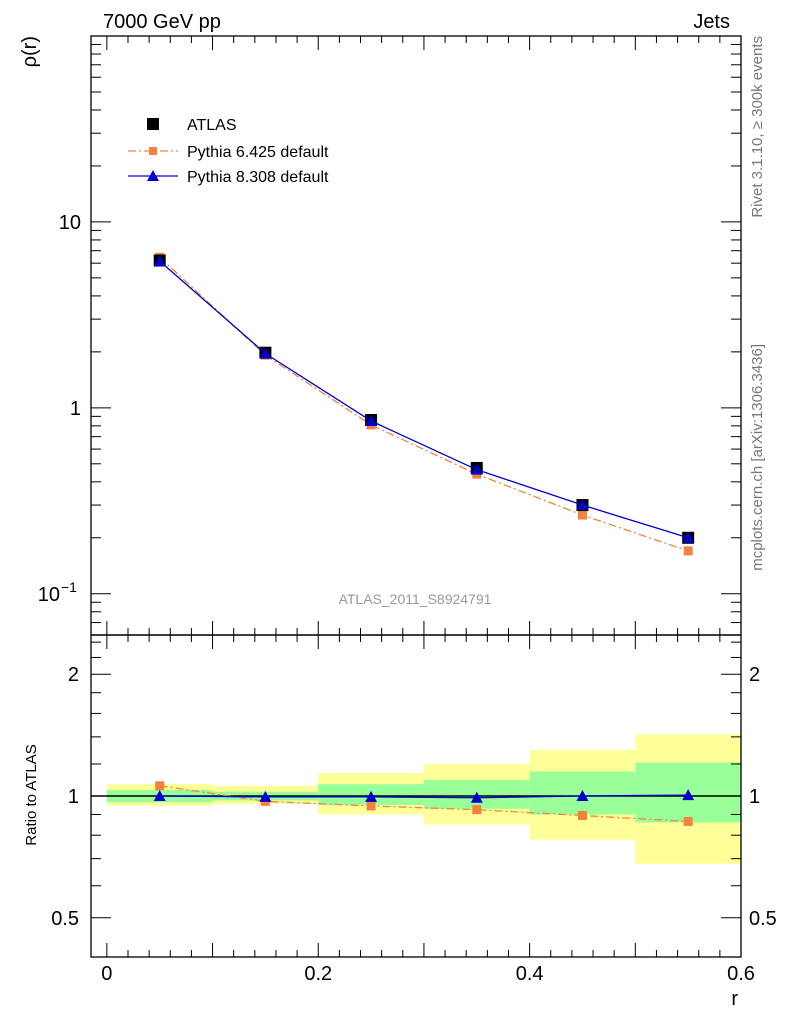 This screenshot has width=786, height=1024. What do you see at coordinates (757, 127) in the screenshot?
I see `rivet-label: Rivet 3.1.10, ≥ 300k events` at bounding box center [757, 127].